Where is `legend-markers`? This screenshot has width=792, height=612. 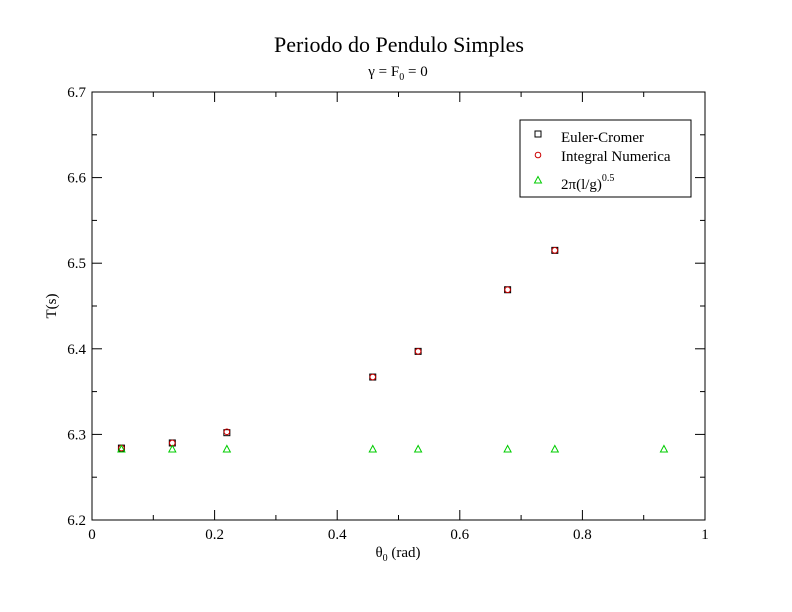 legend-markers is located at coordinates (538, 157).